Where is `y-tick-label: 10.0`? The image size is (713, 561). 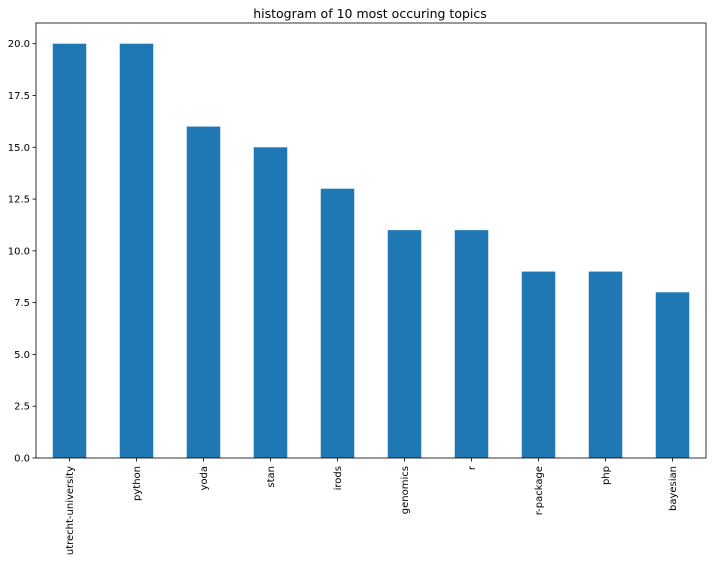
y-tick-label: 10.0 is located at coordinates (19, 251).